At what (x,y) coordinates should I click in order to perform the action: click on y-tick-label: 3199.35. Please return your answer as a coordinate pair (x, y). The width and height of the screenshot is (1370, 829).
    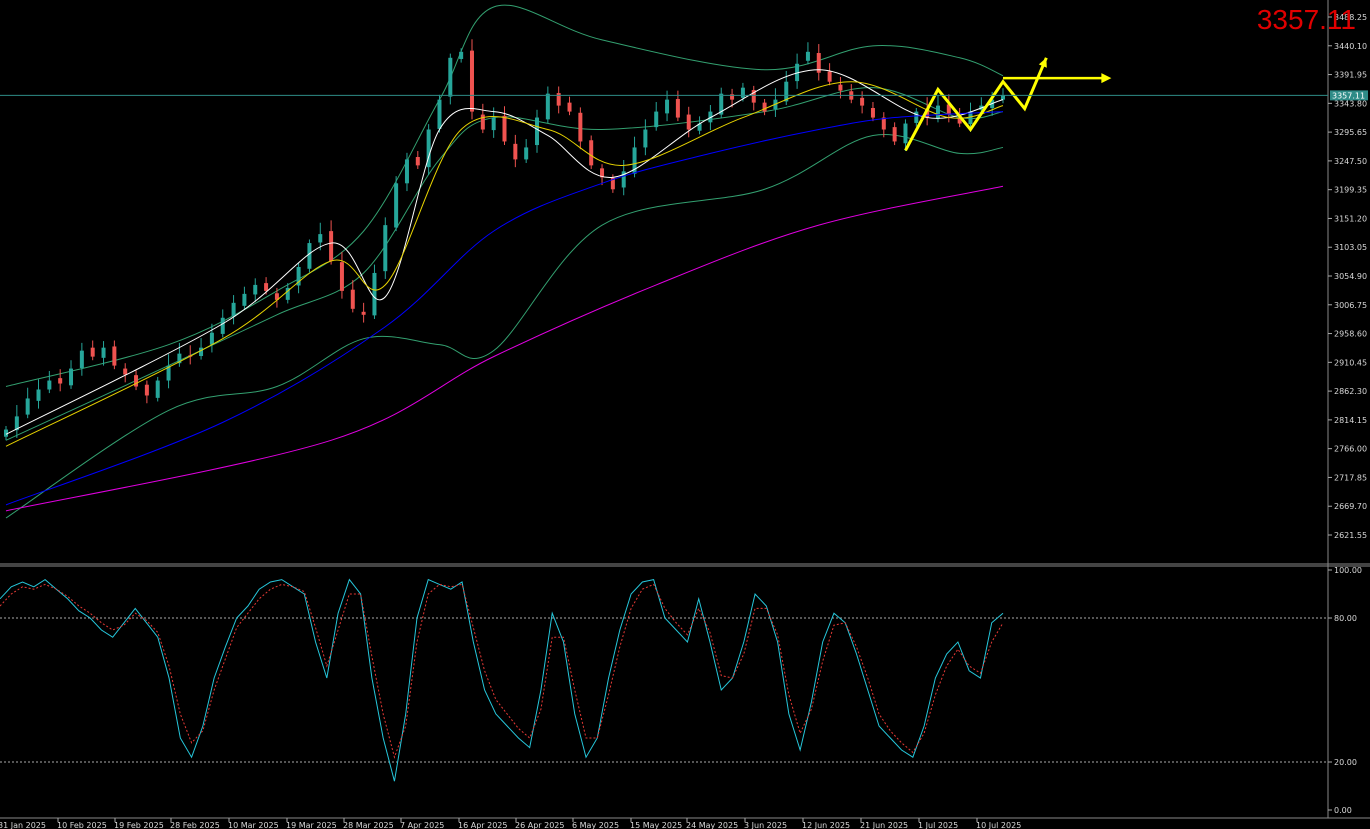
    Looking at the image, I should click on (1350, 190).